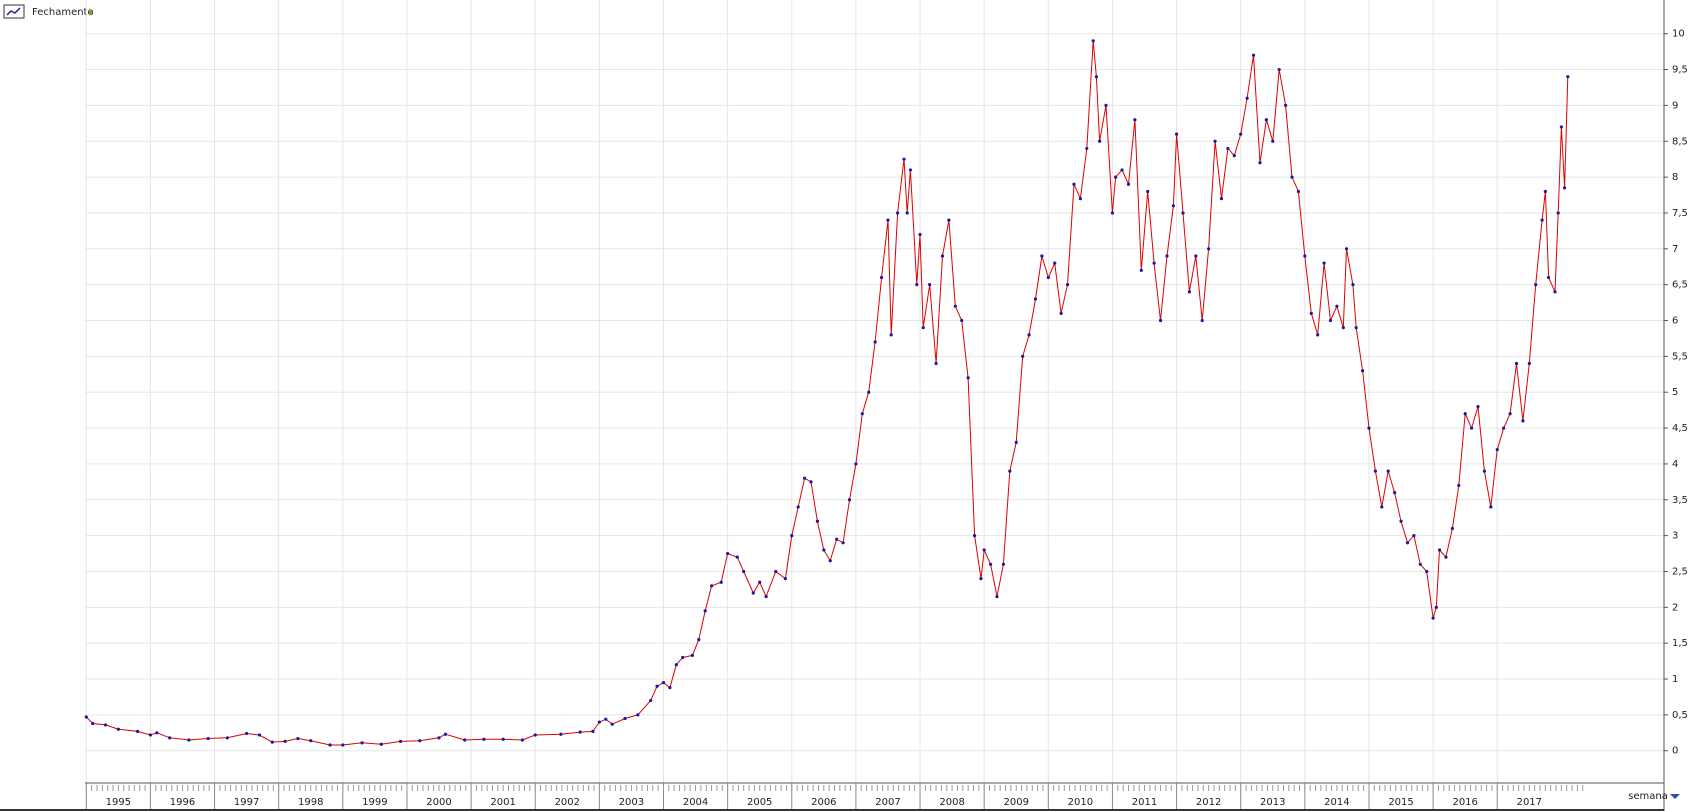  Describe the element at coordinates (1680, 500) in the screenshot. I see `y-tick-label: 3,5` at that location.